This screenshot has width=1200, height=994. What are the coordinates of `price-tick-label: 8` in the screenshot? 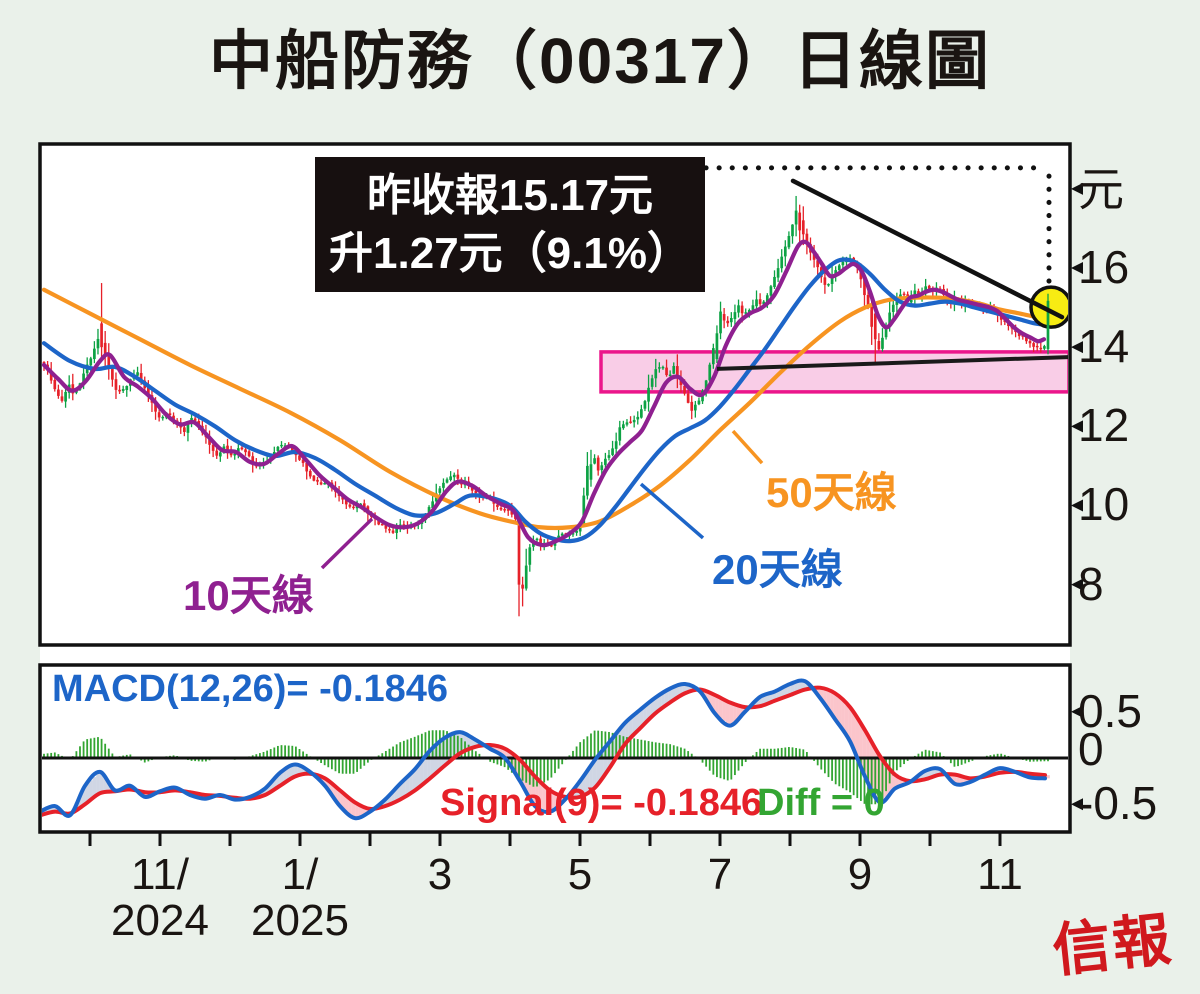 It's located at (1091, 583).